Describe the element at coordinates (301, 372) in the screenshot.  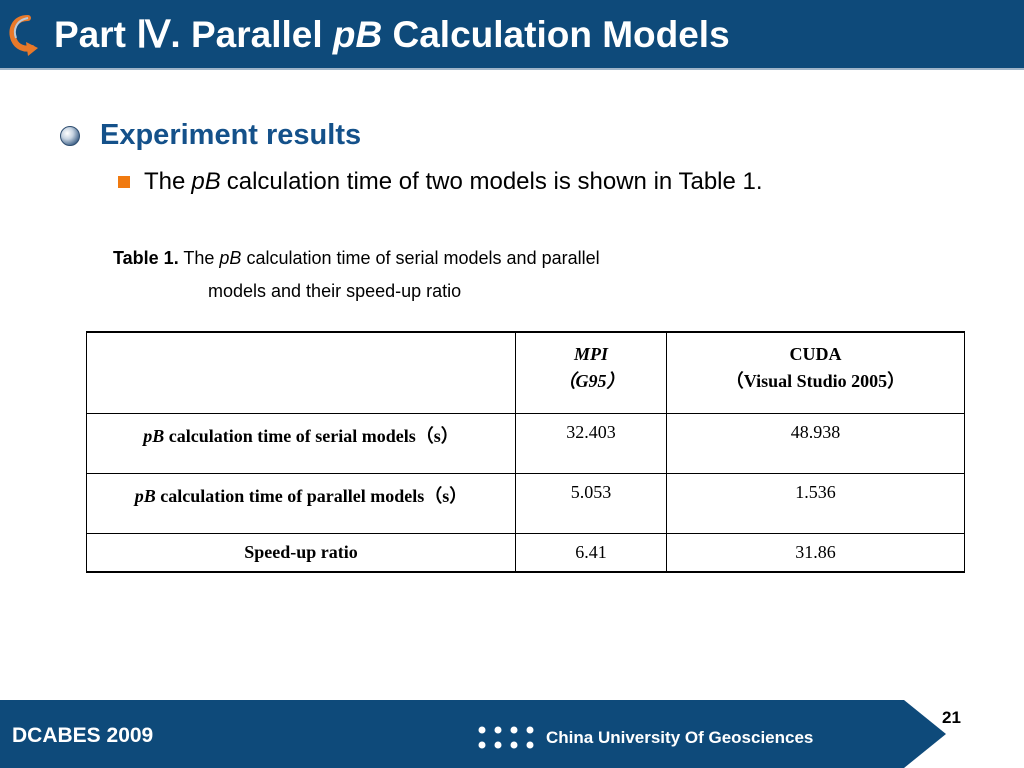
I see `header-empty-cell` at that location.